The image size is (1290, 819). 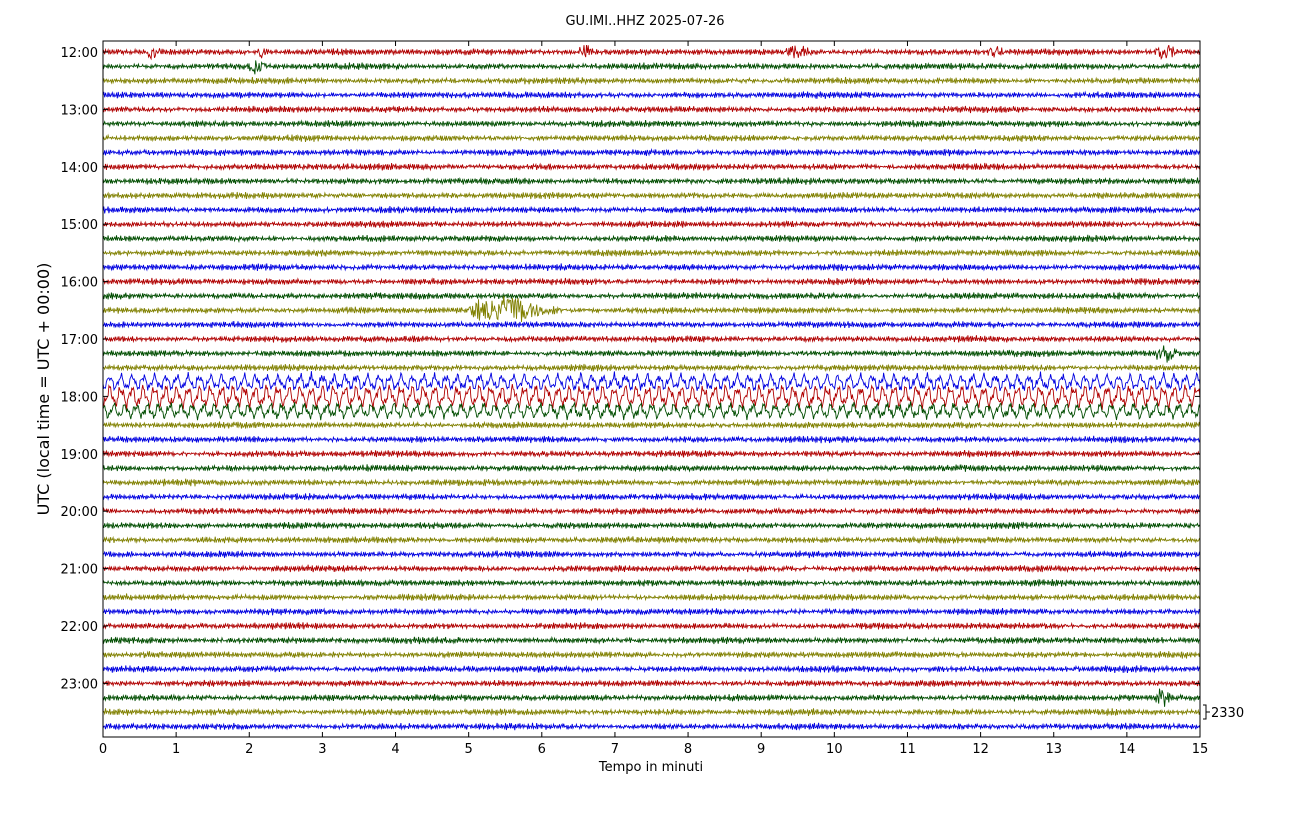 I want to click on y-axis-label: UTC (local time = UTC + 00:00), so click(x=43, y=389).